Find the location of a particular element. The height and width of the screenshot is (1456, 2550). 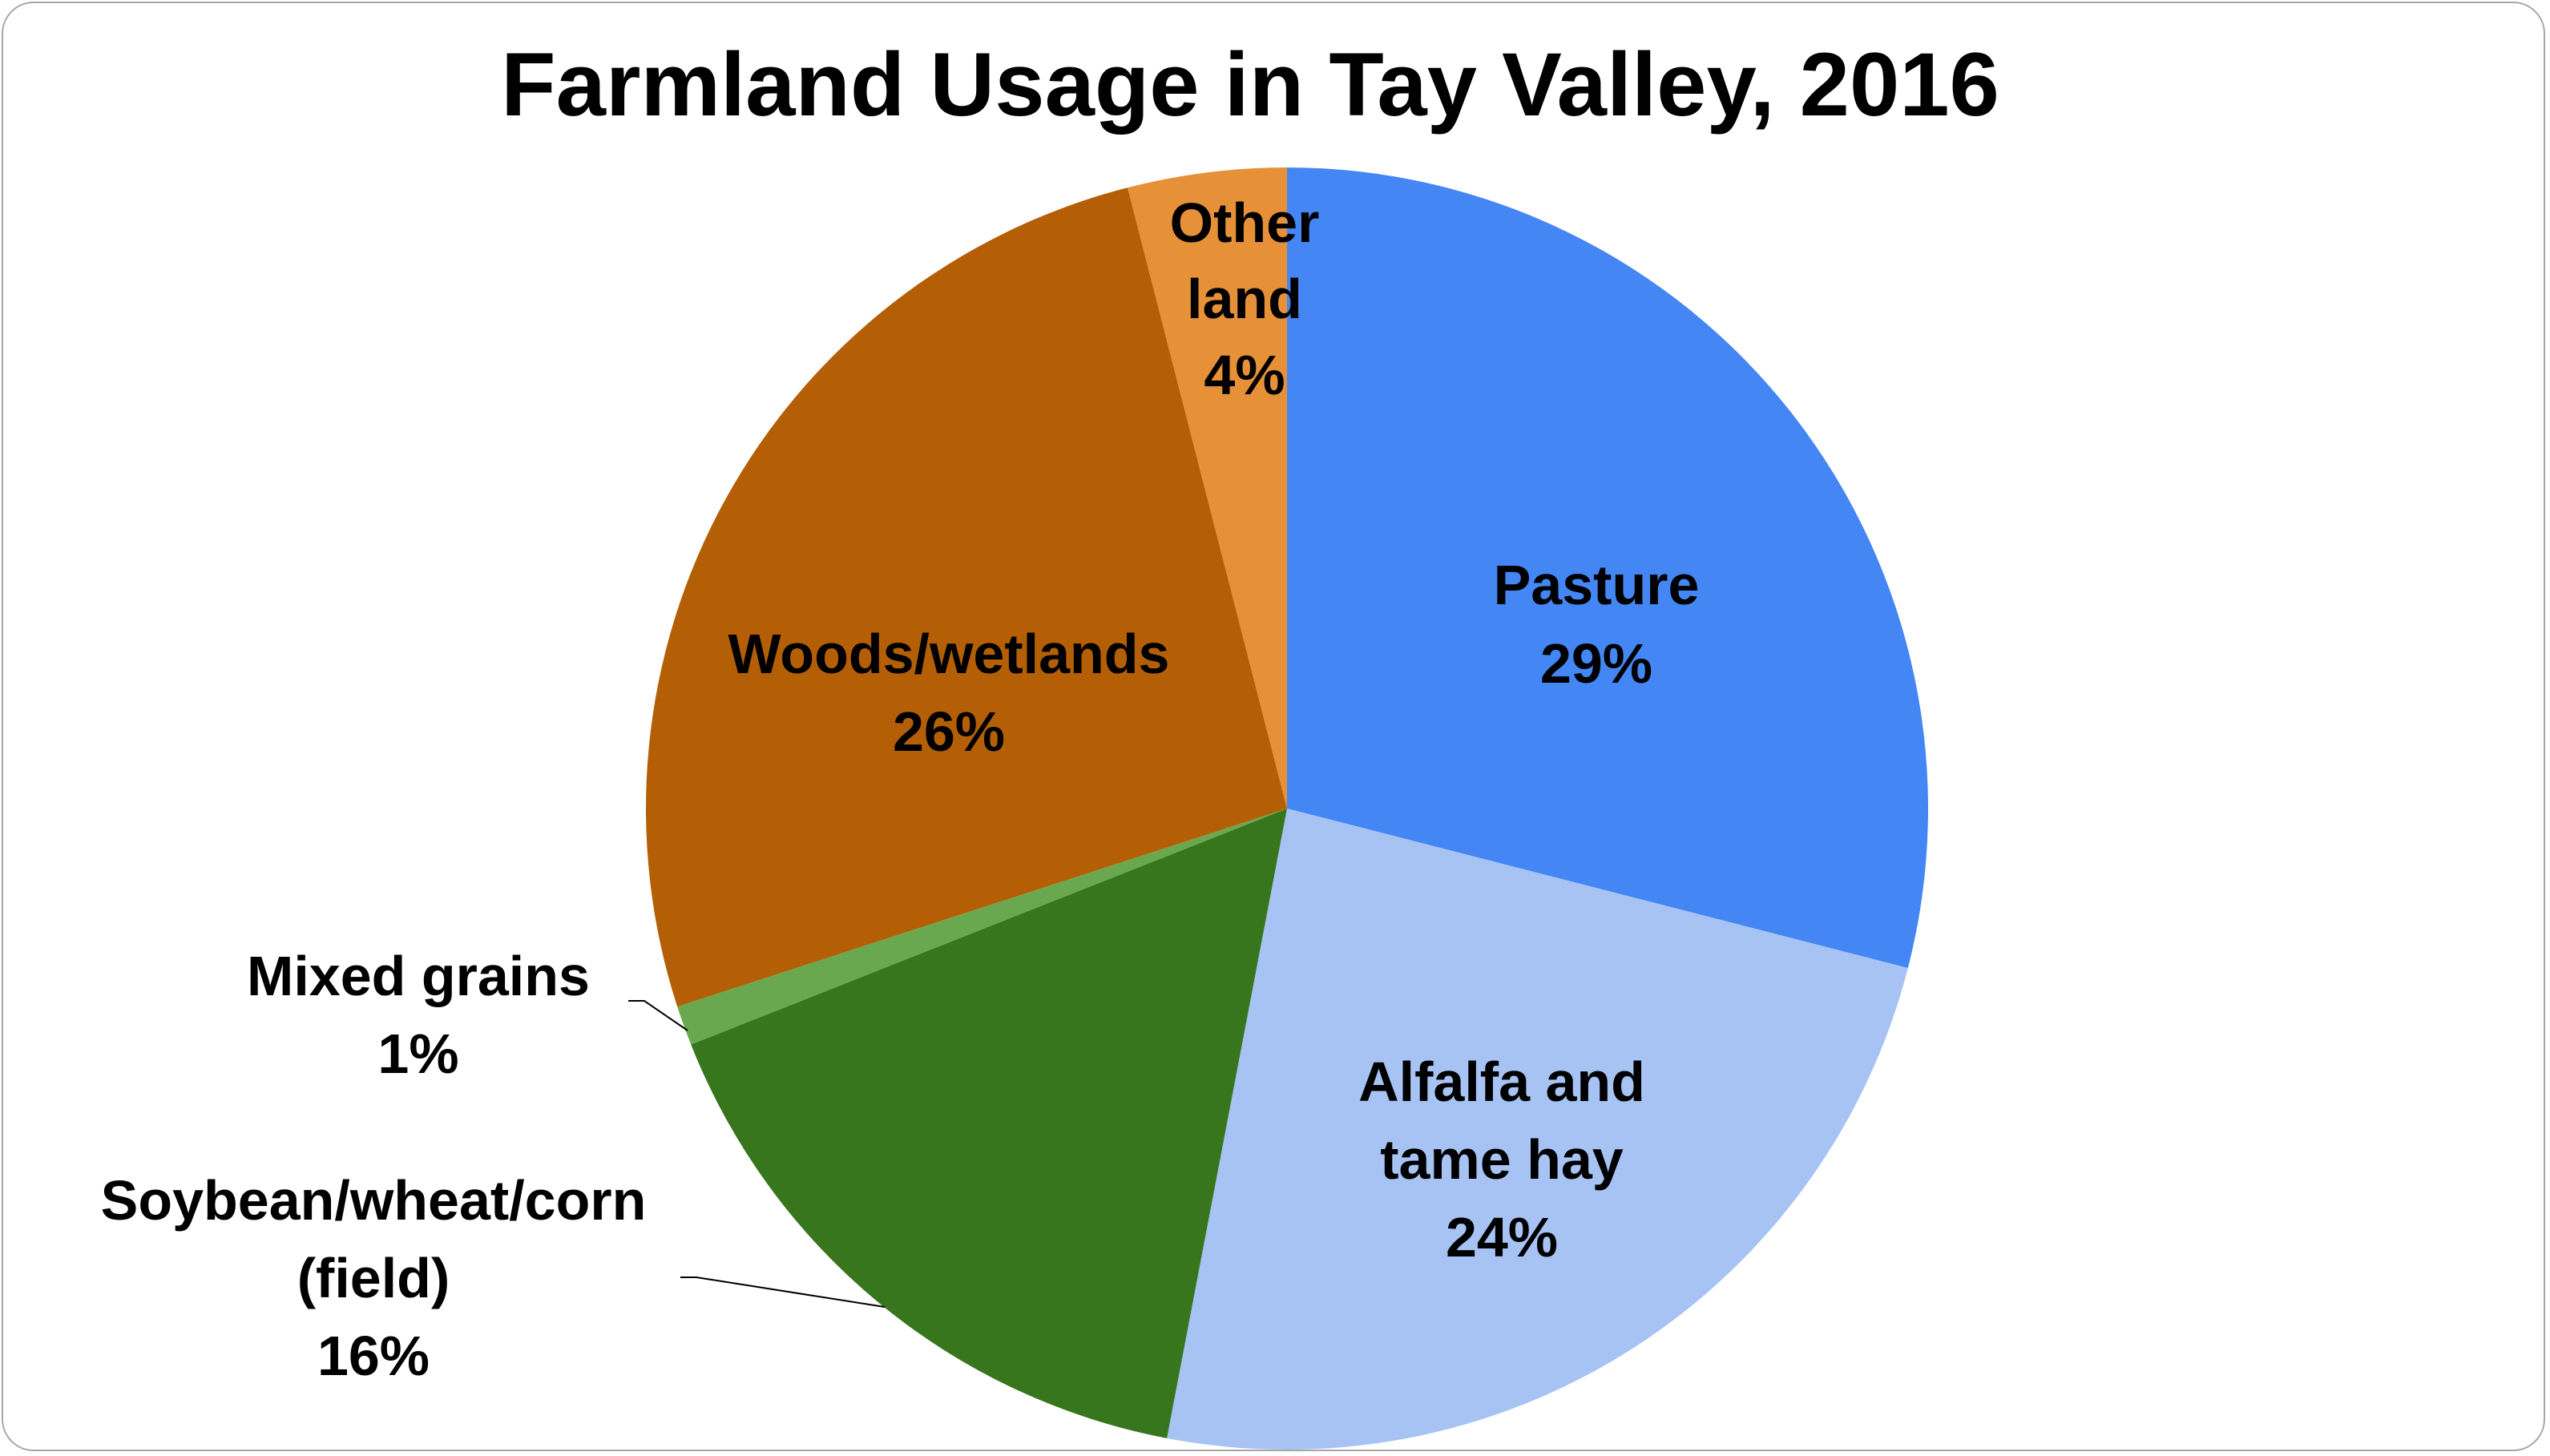

slice-category-label: Soybean/wheat/corn is located at coordinates (374, 1201).